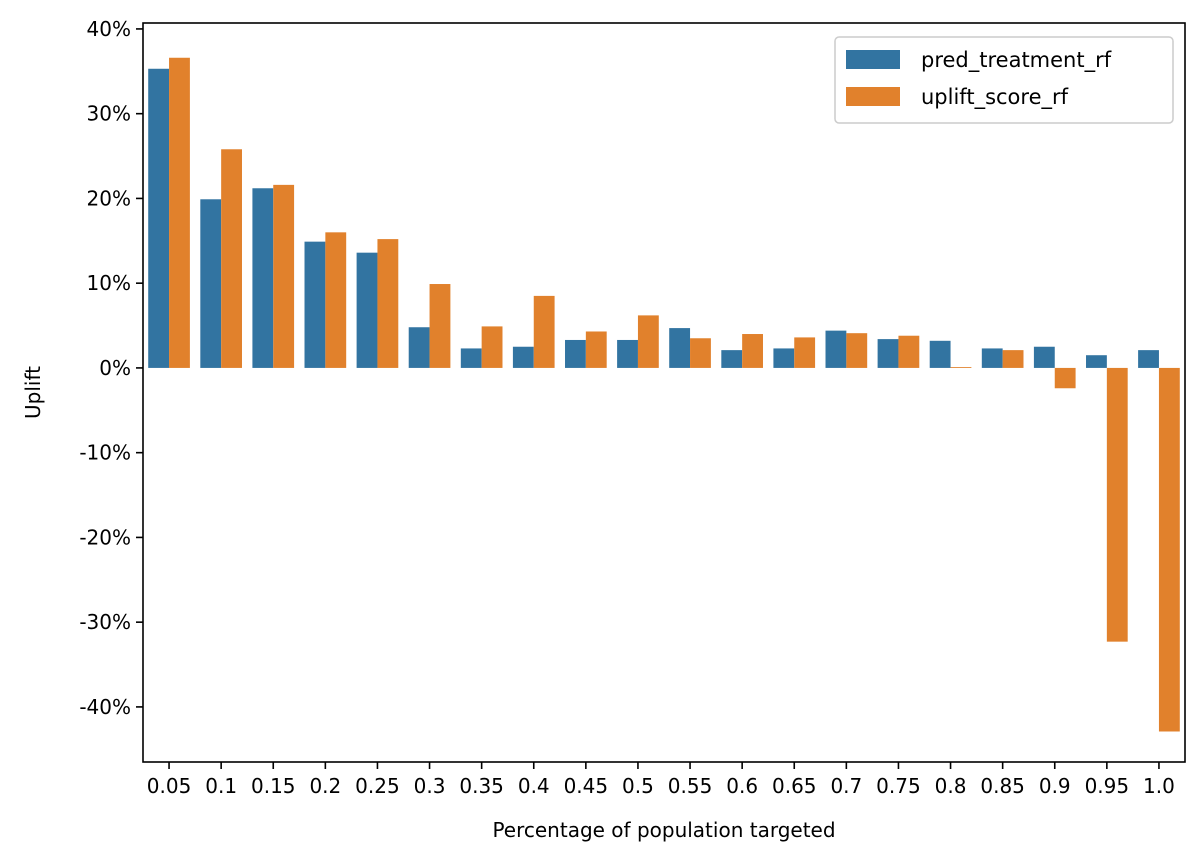 The width and height of the screenshot is (1204, 864). What do you see at coordinates (169, 786) in the screenshot?
I see `x-tick-label: 0.05` at bounding box center [169, 786].